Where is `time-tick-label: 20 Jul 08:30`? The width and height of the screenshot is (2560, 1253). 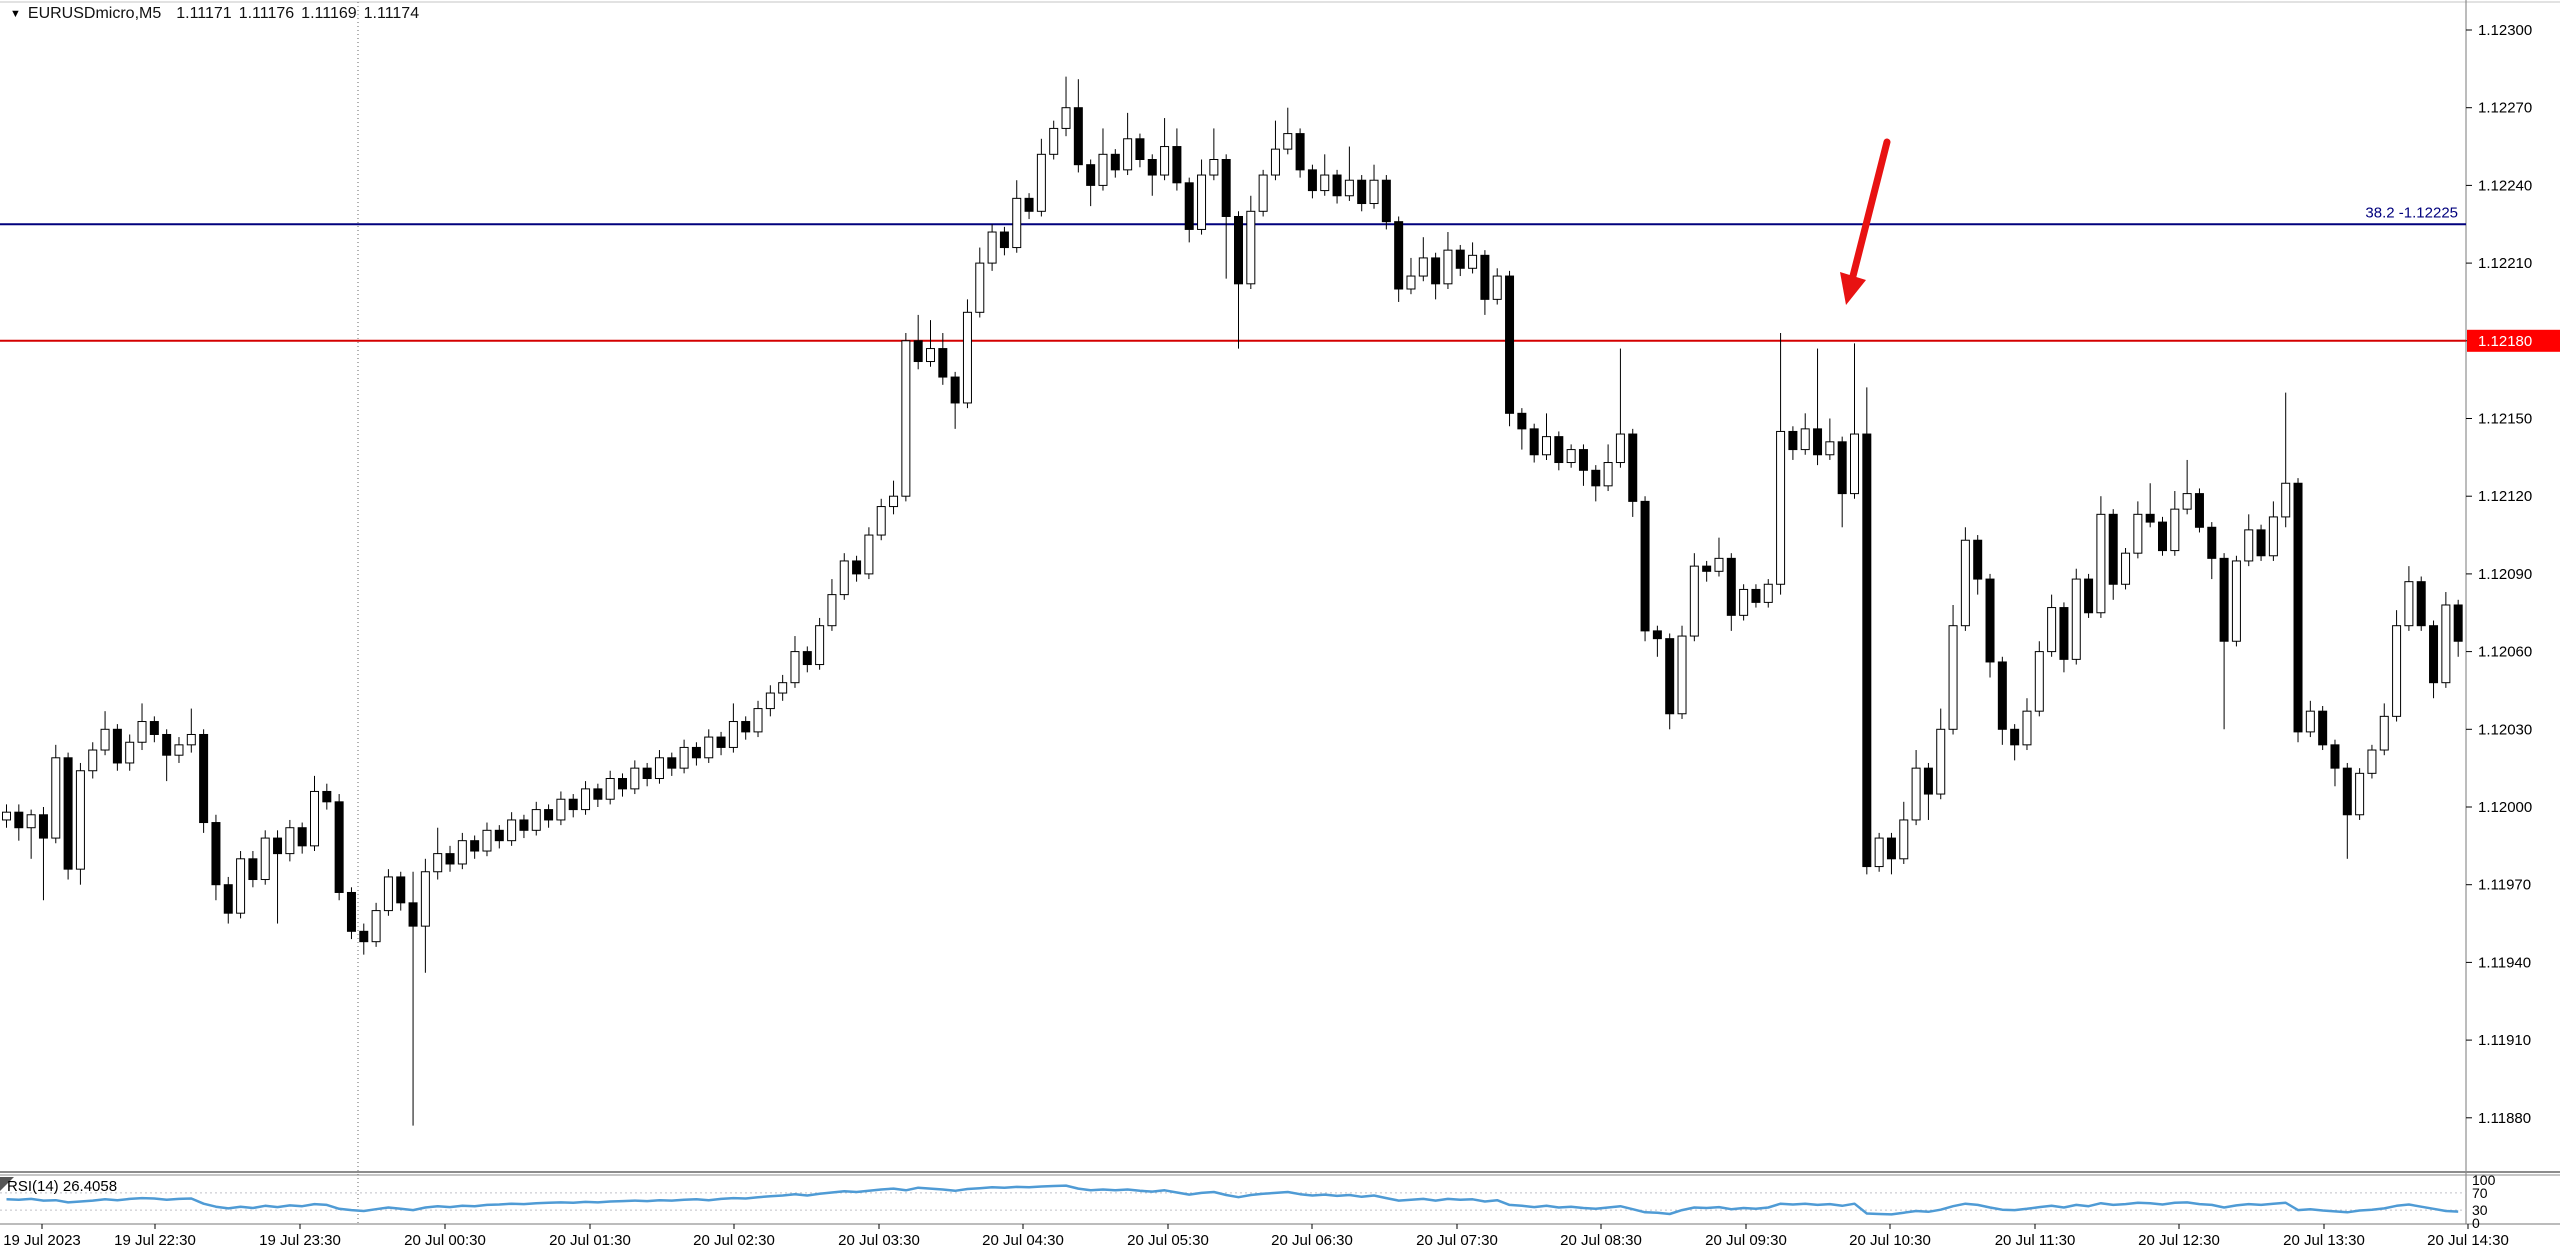
time-tick-label: 20 Jul 08:30 is located at coordinates (1601, 1240).